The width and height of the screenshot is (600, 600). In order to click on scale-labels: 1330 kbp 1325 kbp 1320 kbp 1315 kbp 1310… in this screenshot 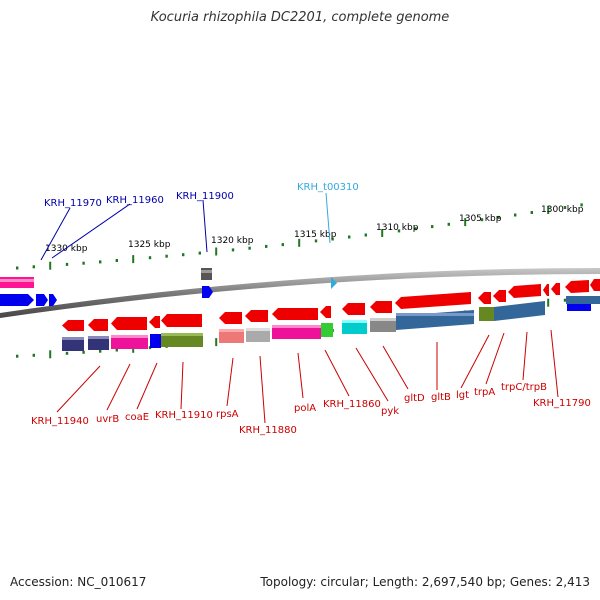, I will do `click(314, 229)`.